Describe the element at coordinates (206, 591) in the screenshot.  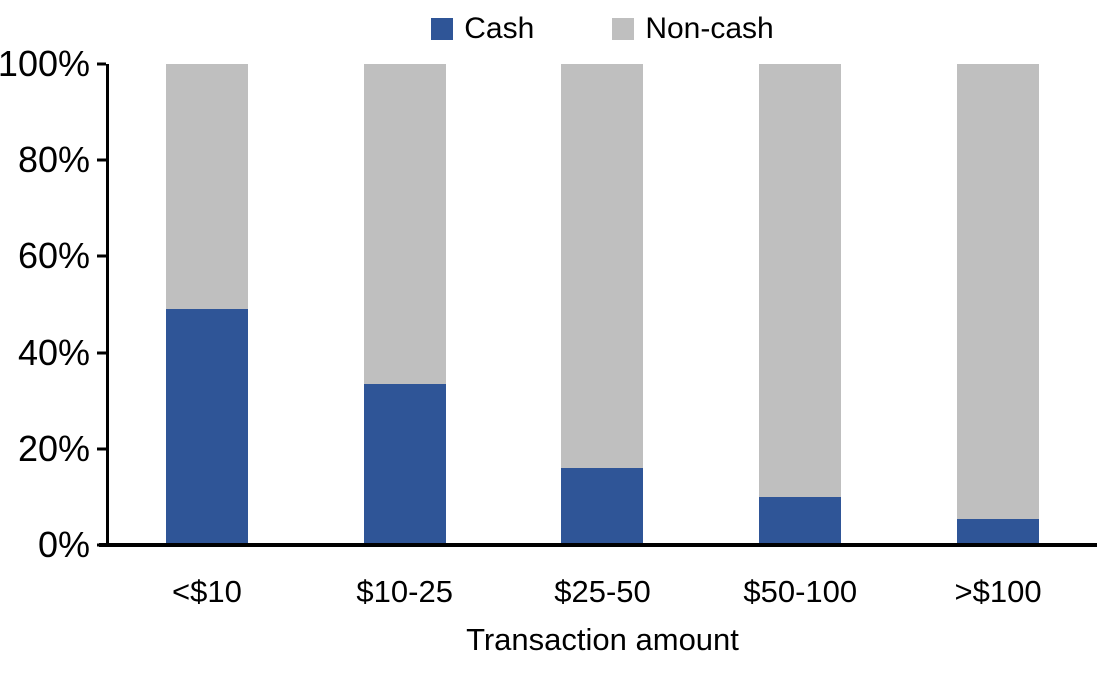
I see `x-category-label: <$10` at that location.